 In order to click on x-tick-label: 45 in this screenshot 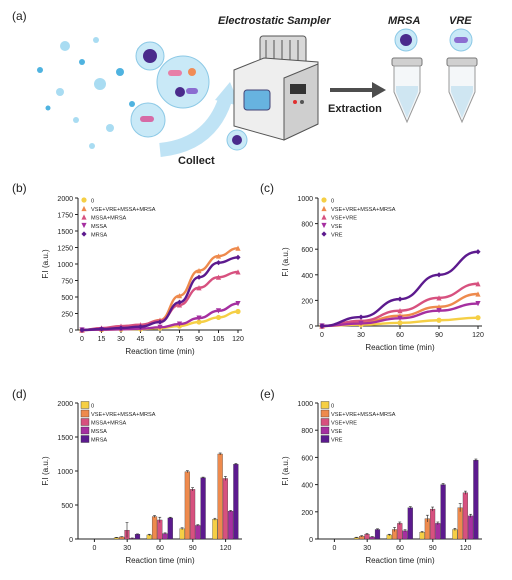, I will do `click(141, 339)`.